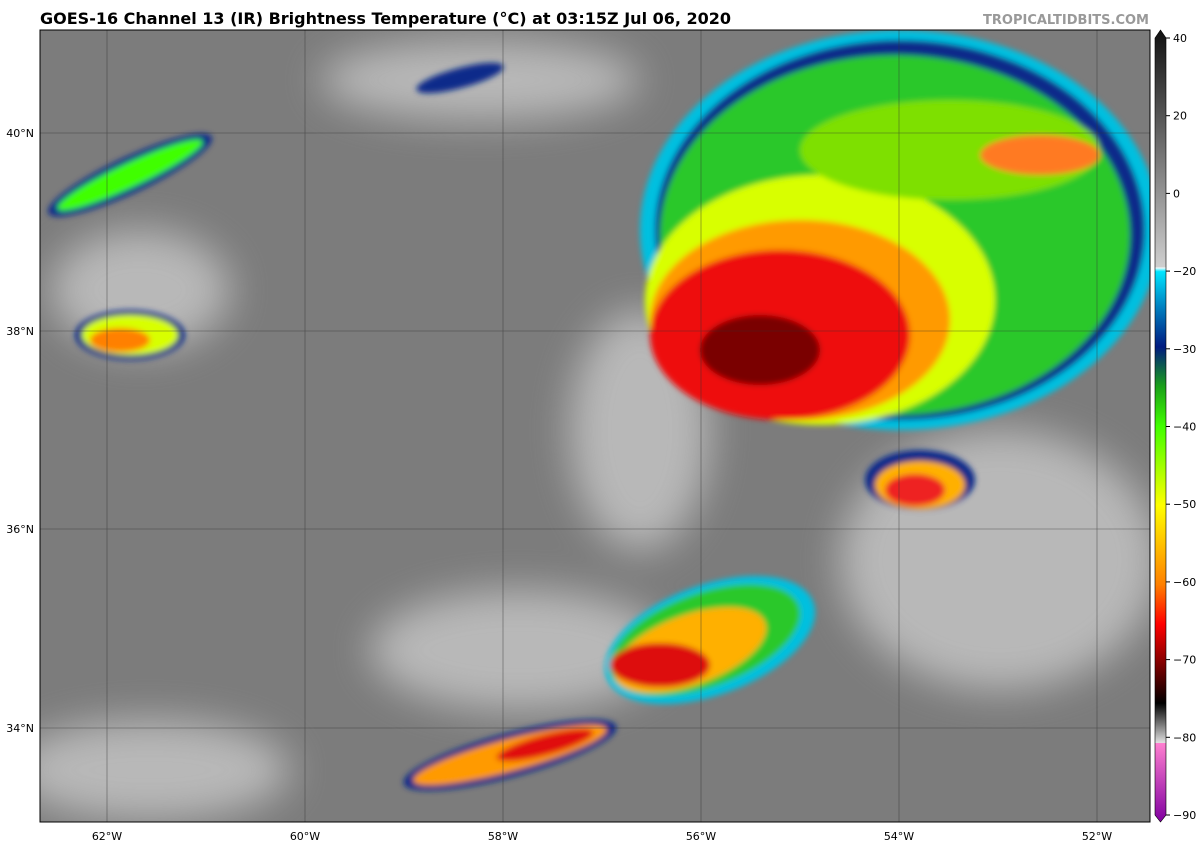 This screenshot has height=845, width=1200. What do you see at coordinates (1066, 20) in the screenshot?
I see `watermark: TROPICALTIDBITS.COM` at bounding box center [1066, 20].